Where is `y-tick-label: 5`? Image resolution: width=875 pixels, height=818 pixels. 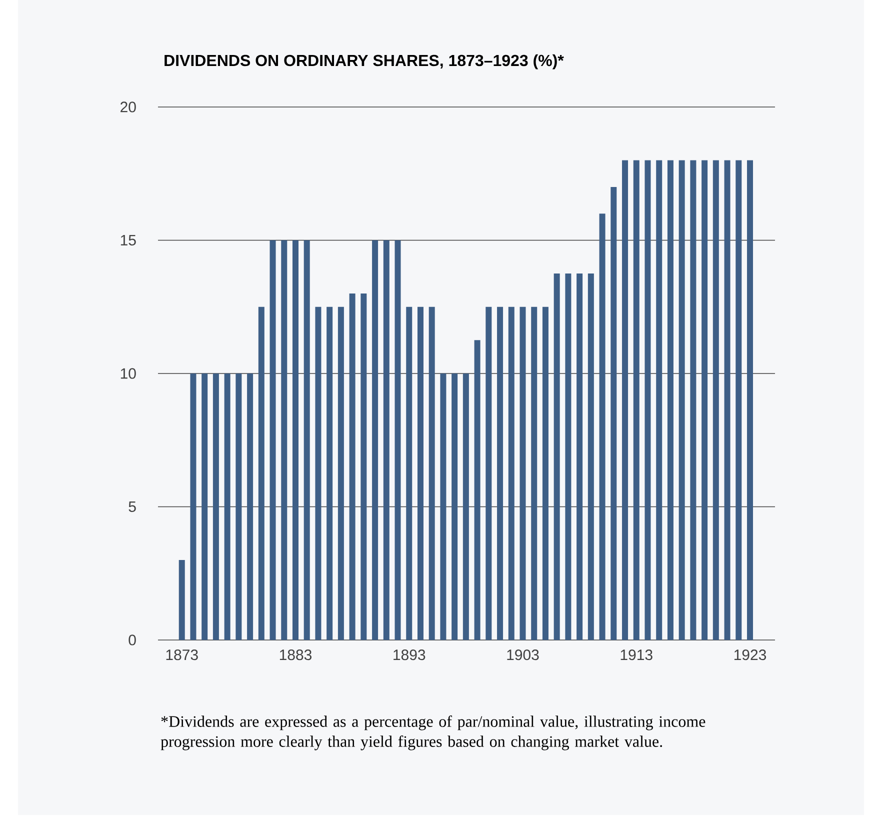
y-tick-label: 5 is located at coordinates (132, 507).